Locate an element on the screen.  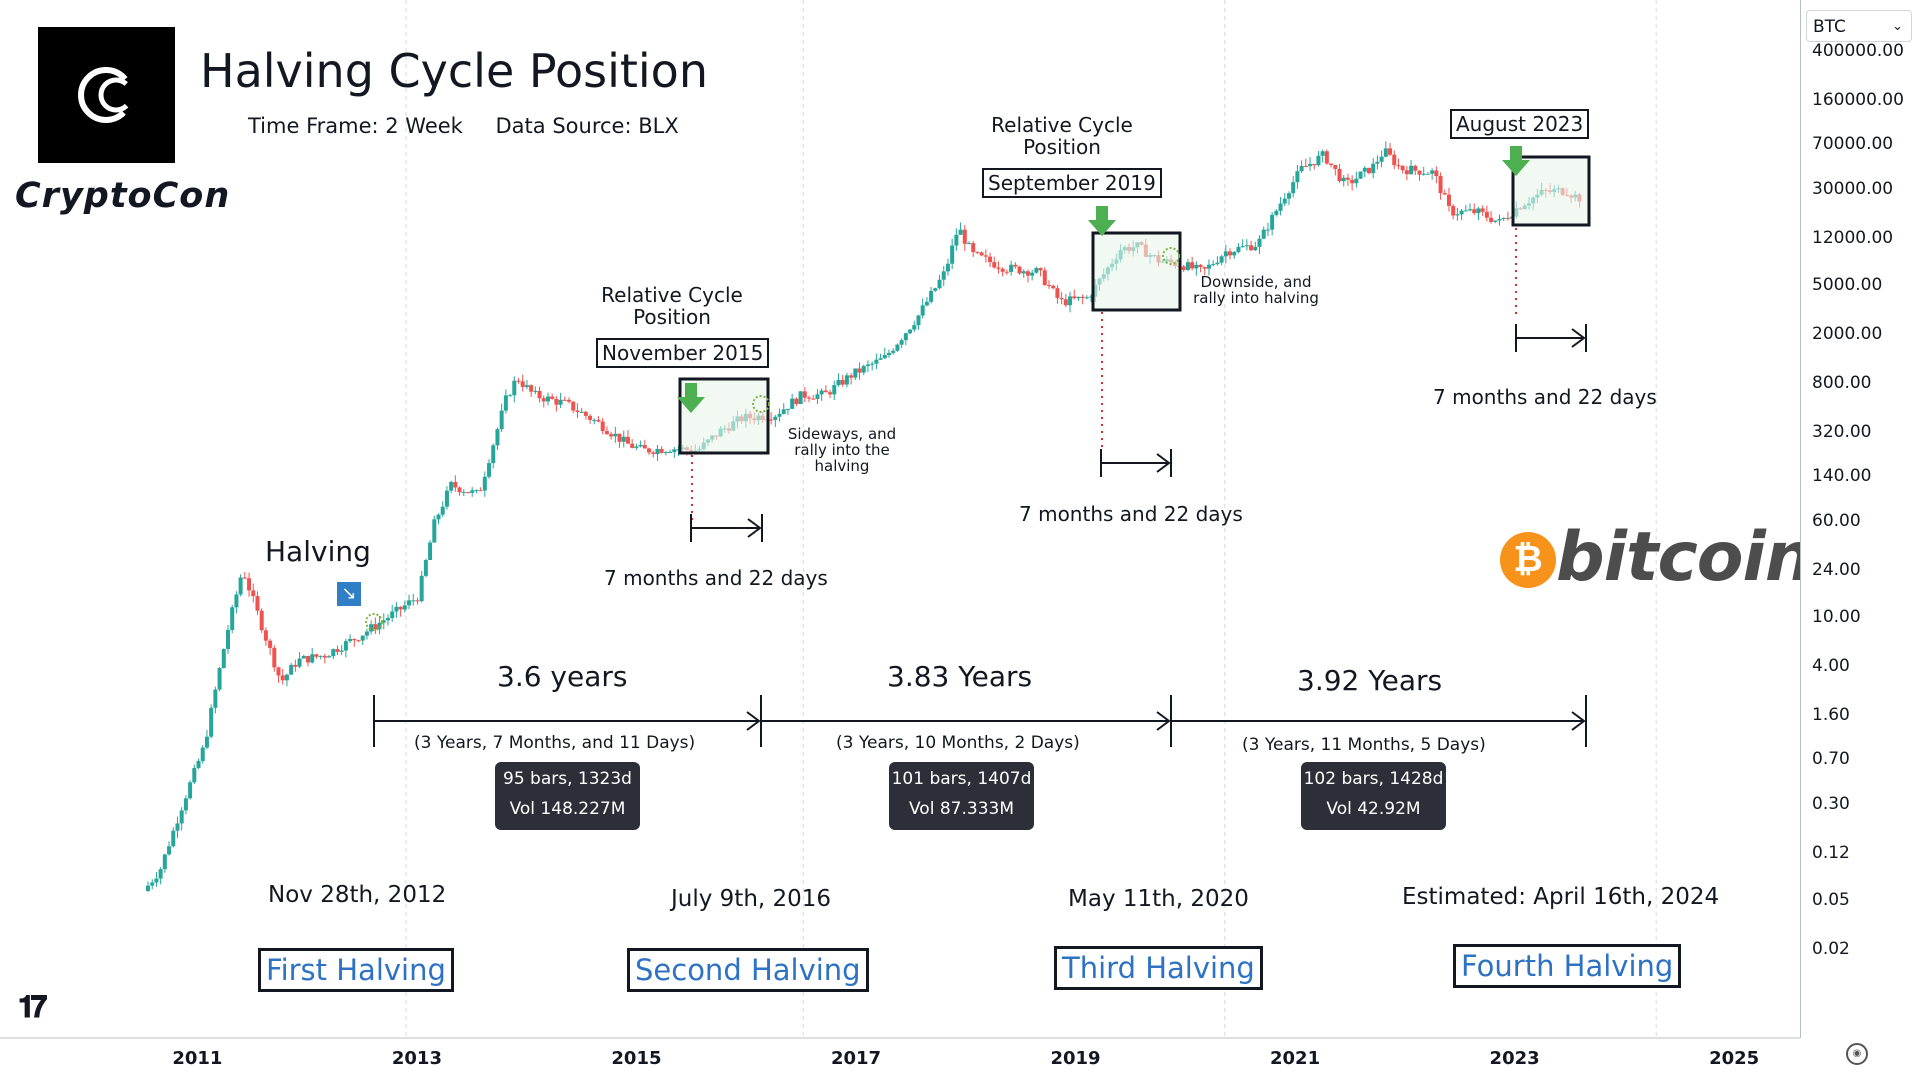
fourth-halving-label: Fourth Halving is located at coordinates (1567, 966).